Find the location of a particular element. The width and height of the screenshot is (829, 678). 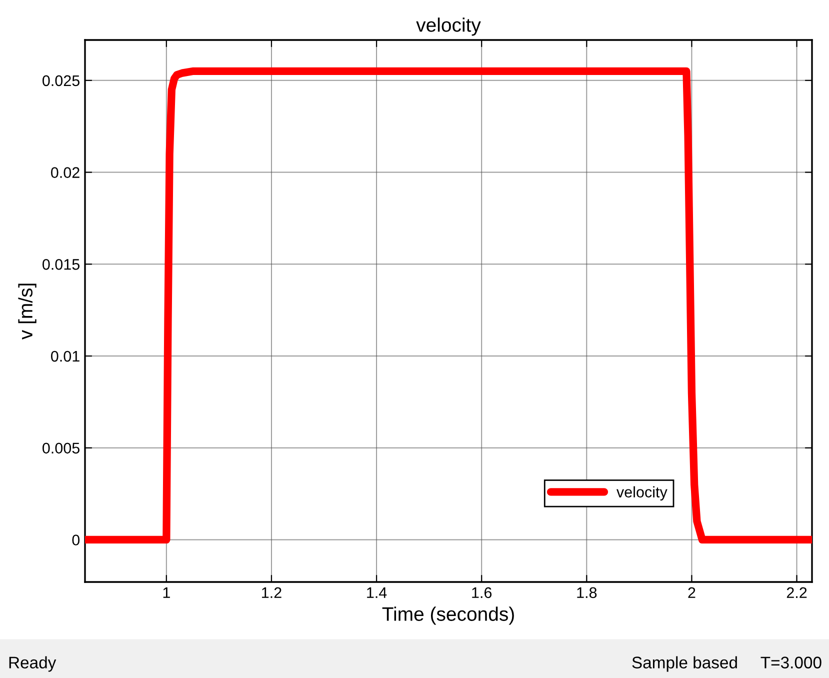

y-axis-title: v [m/s] is located at coordinates (27, 312).